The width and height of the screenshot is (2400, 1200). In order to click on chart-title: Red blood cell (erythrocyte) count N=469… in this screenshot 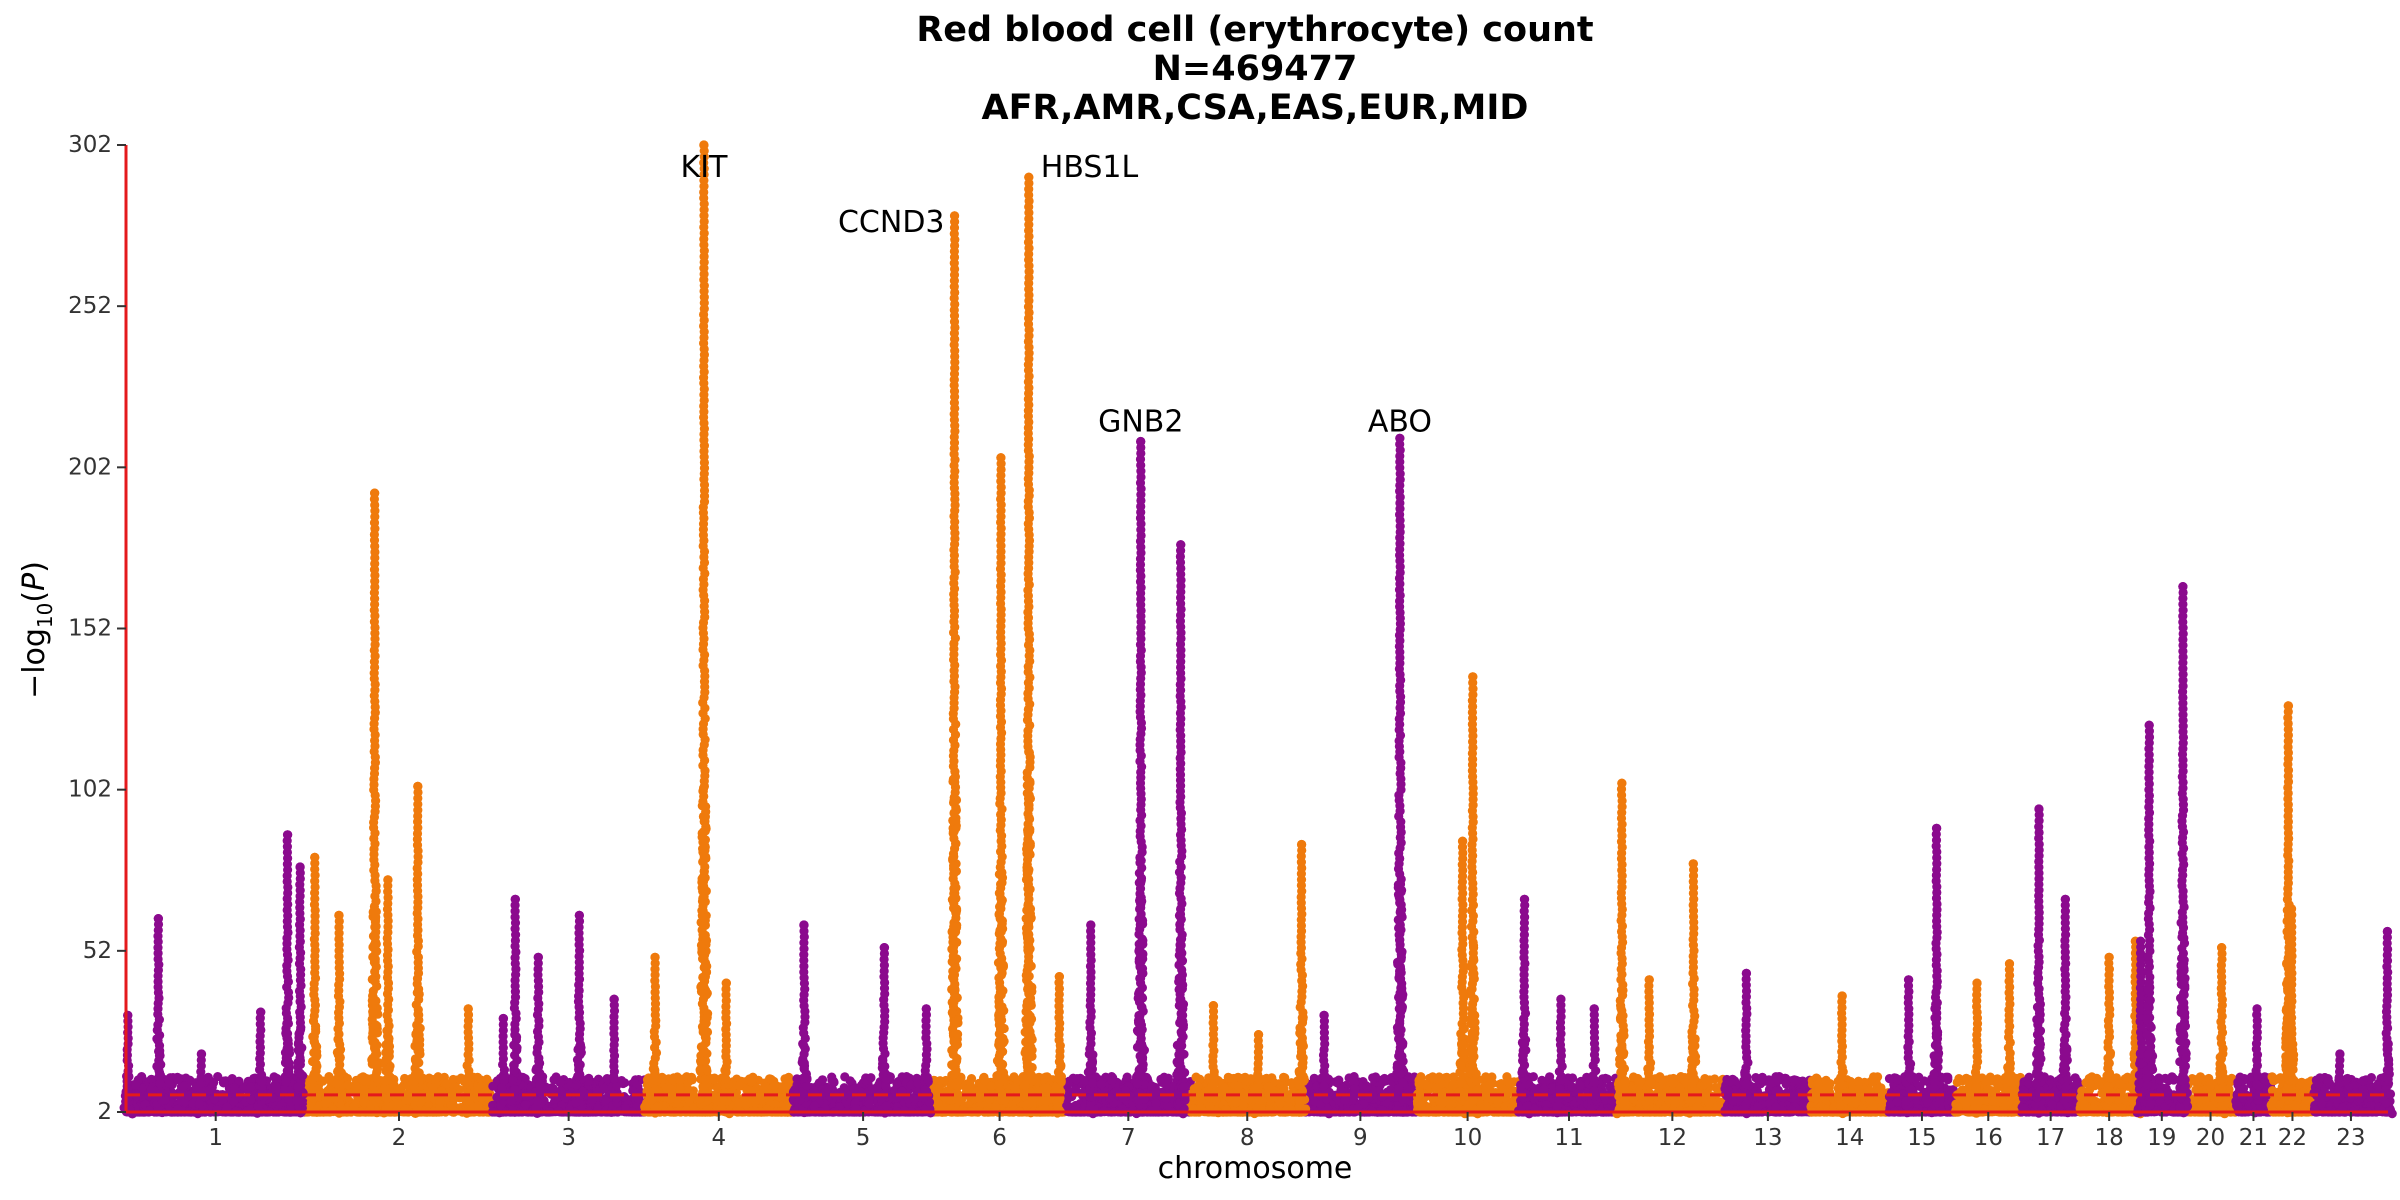, I will do `click(1254, 69)`.